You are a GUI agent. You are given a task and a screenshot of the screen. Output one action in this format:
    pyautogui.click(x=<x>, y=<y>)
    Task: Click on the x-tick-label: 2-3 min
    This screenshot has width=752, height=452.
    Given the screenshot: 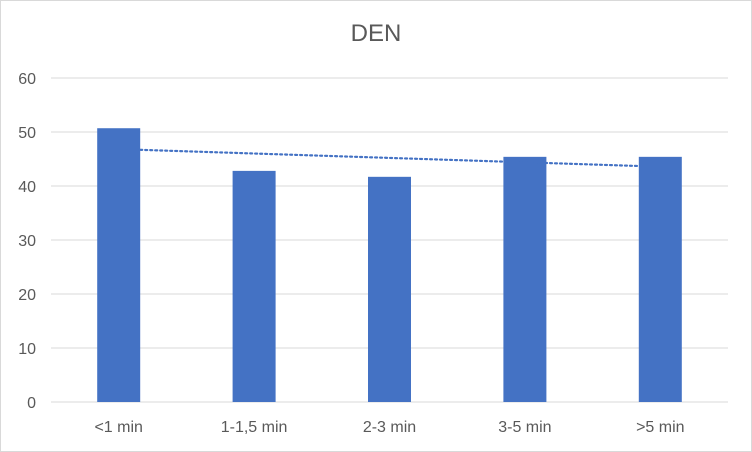 What is the action you would take?
    pyautogui.click(x=389, y=427)
    